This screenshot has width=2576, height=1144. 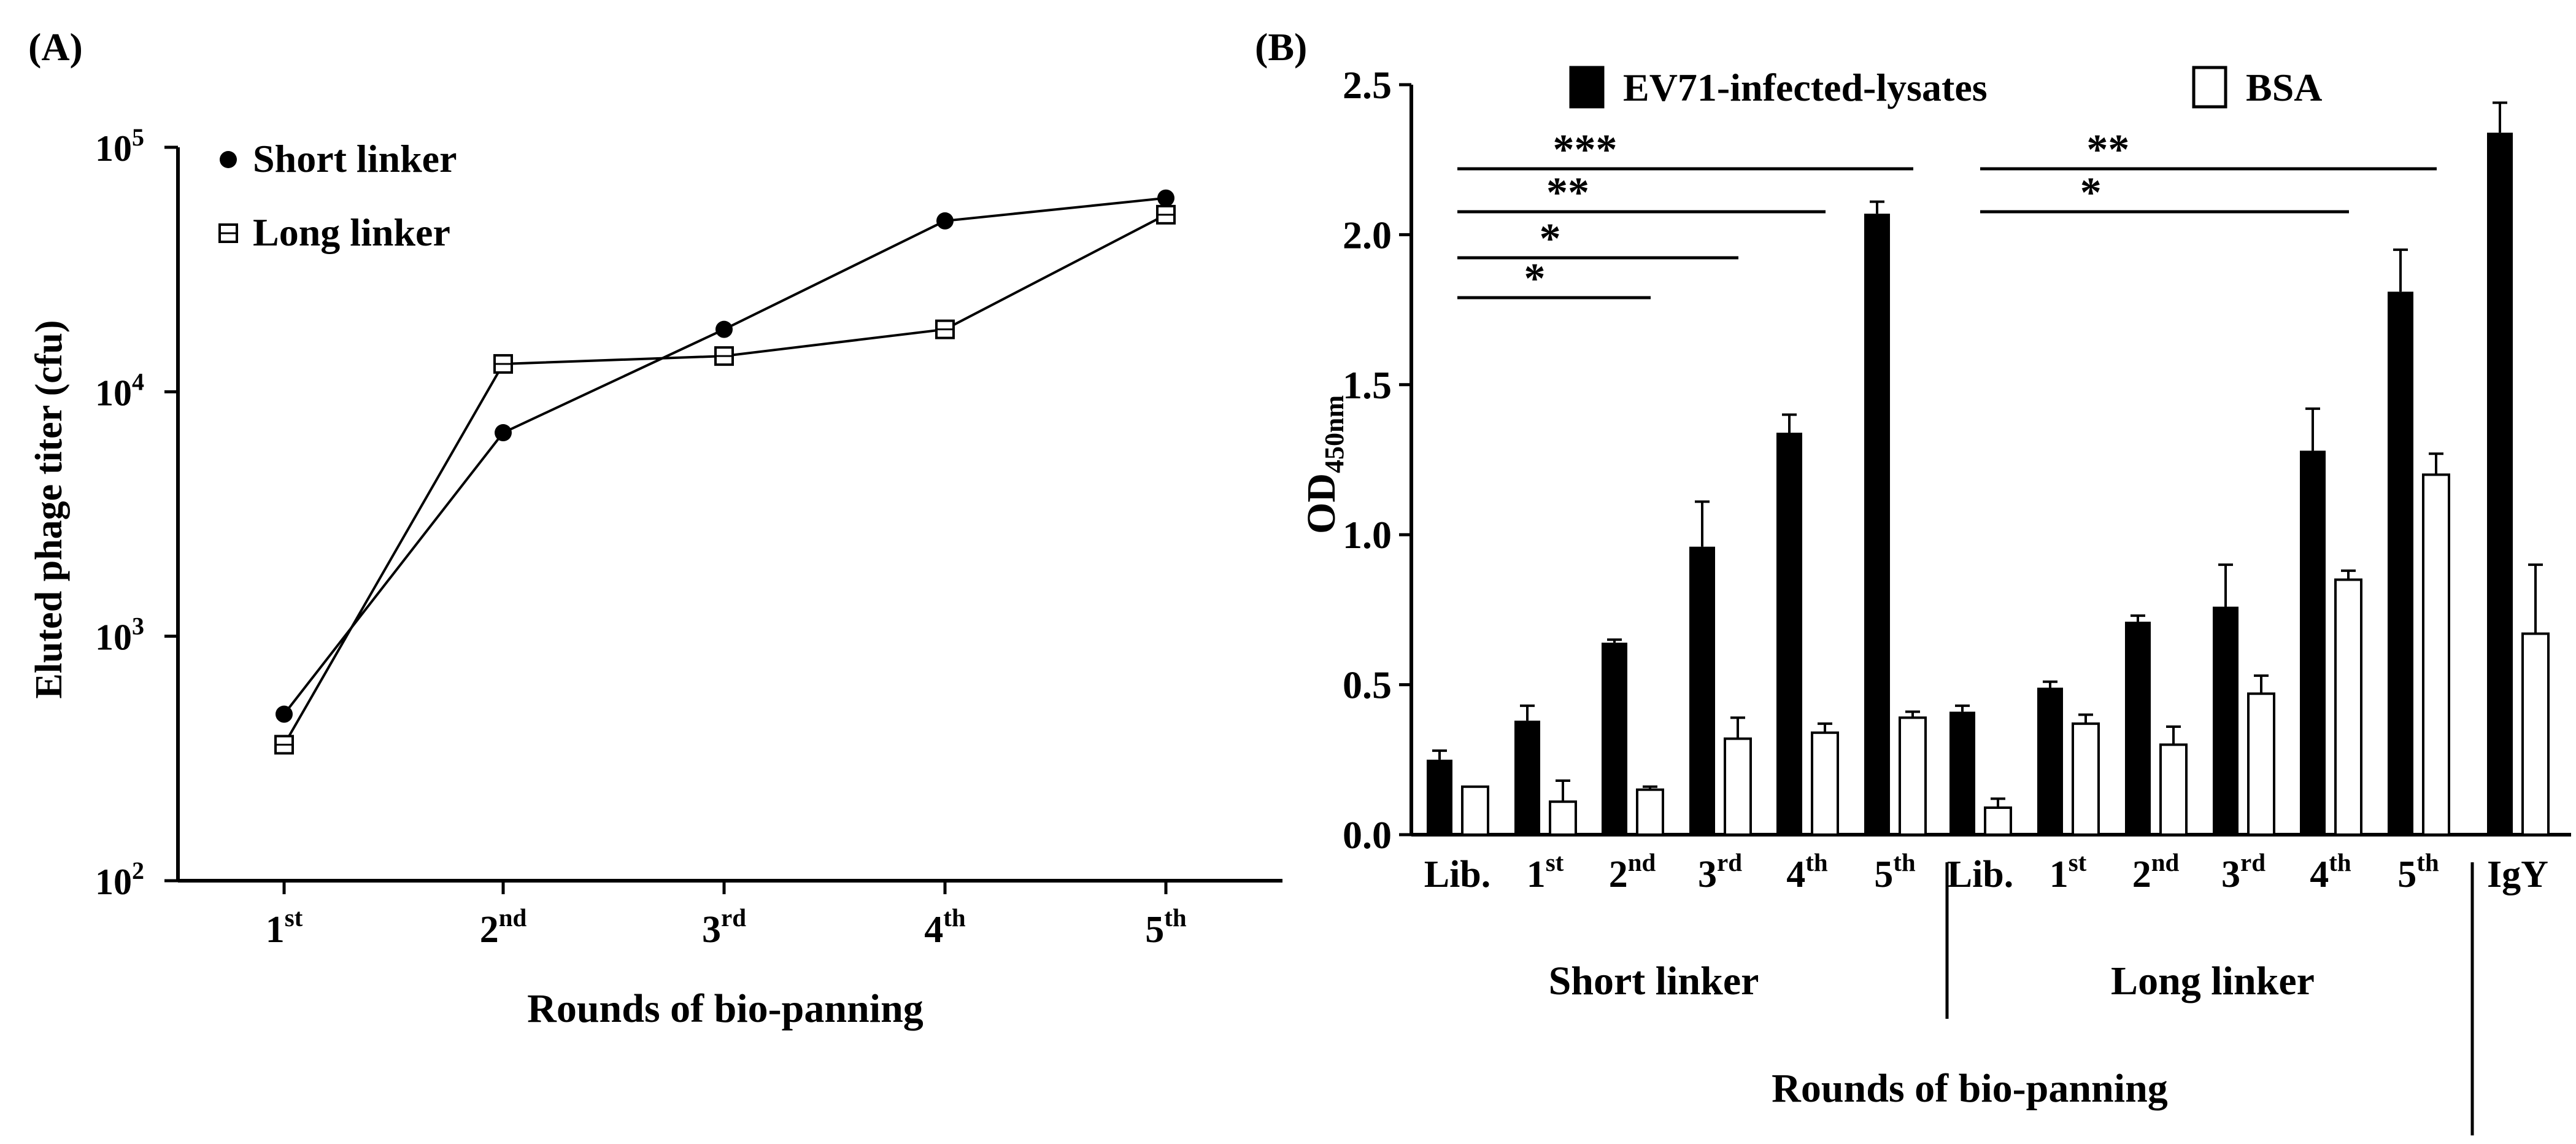 I want to click on b-x-tick-label: IgY, so click(x=2517, y=874).